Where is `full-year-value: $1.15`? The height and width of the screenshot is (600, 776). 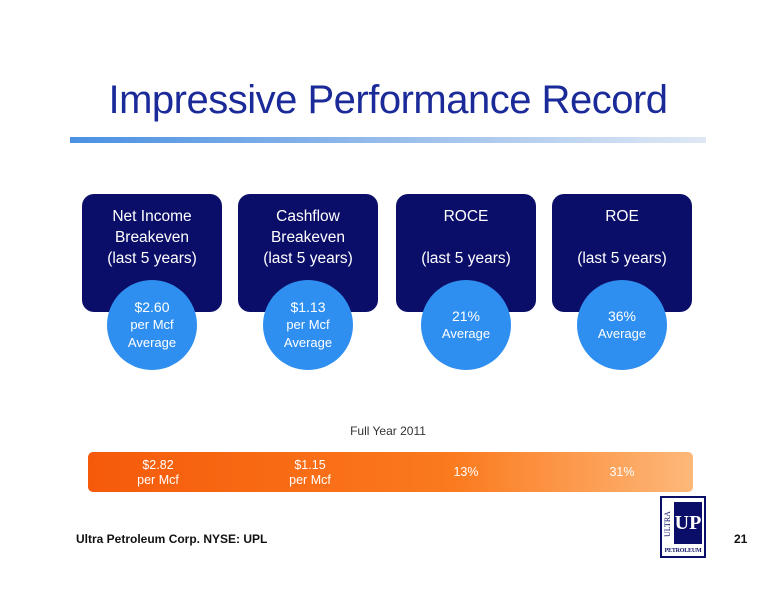
full-year-value: $1.15 is located at coordinates (310, 465).